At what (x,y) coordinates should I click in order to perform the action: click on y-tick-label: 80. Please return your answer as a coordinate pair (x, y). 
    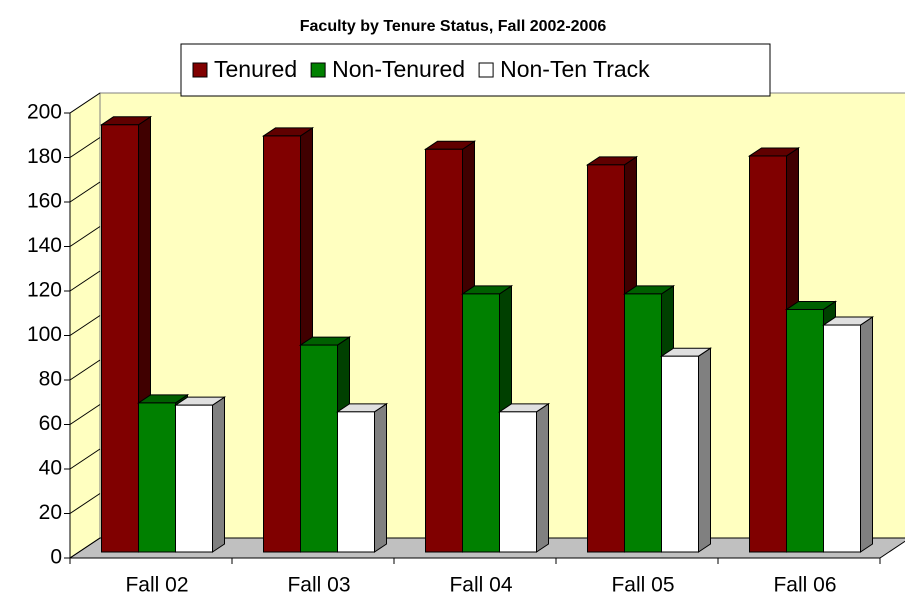
    Looking at the image, I should click on (50, 379).